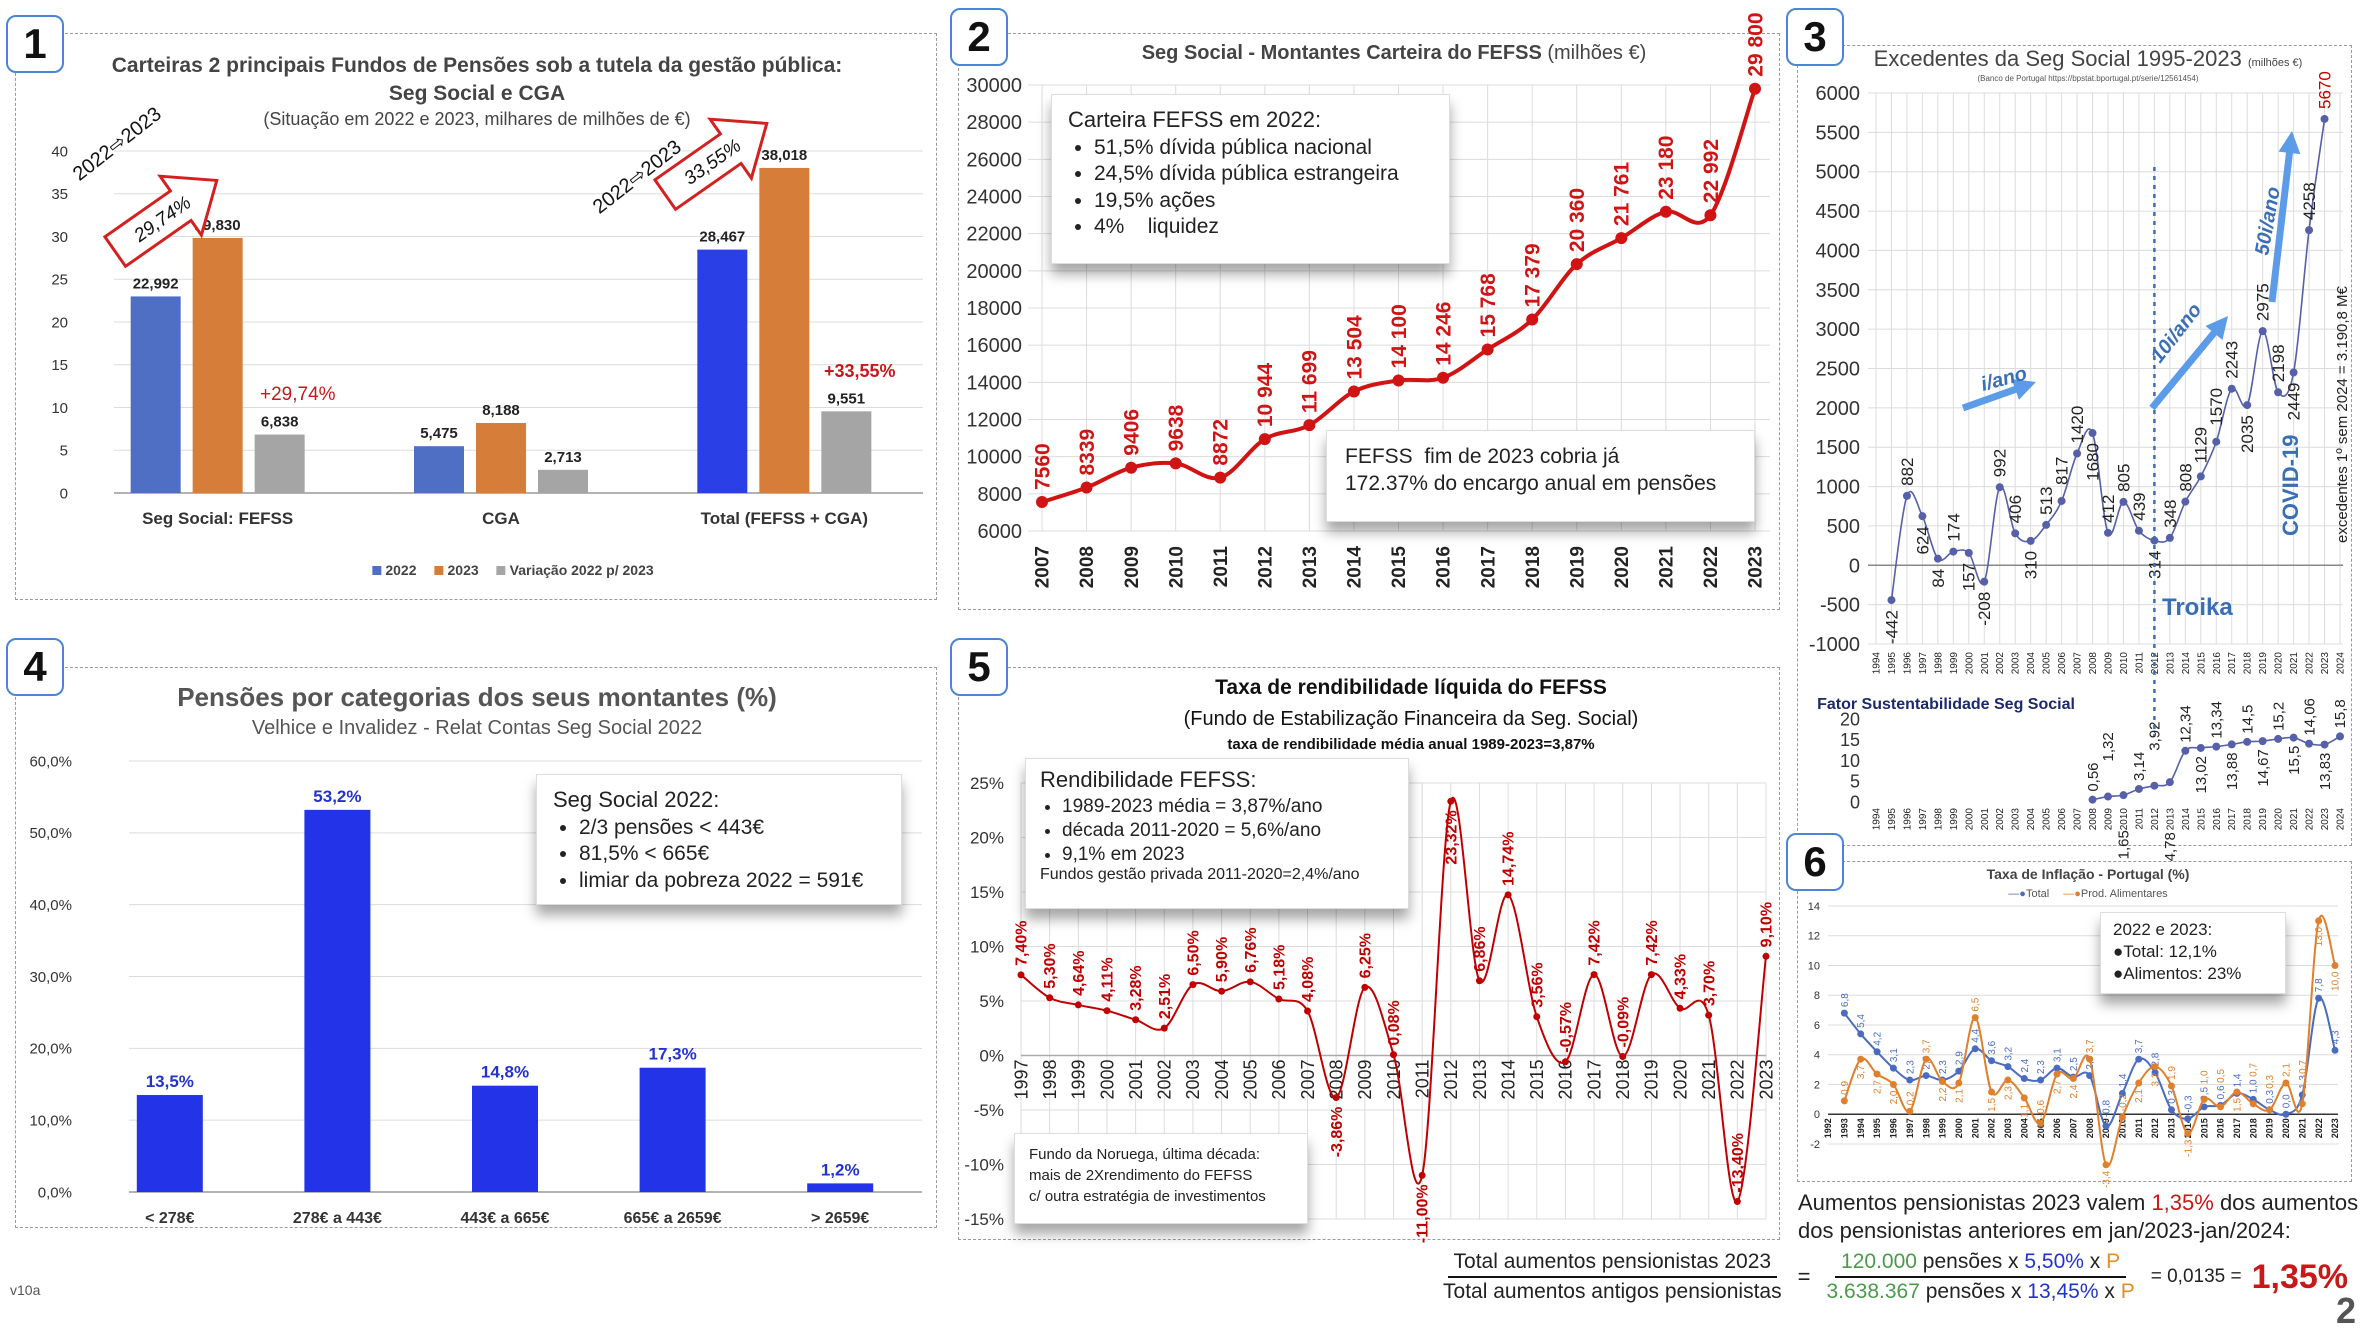 The height and width of the screenshot is (1331, 2362). What do you see at coordinates (2139, 1046) in the screenshot?
I see `data-label: 3,7` at bounding box center [2139, 1046].